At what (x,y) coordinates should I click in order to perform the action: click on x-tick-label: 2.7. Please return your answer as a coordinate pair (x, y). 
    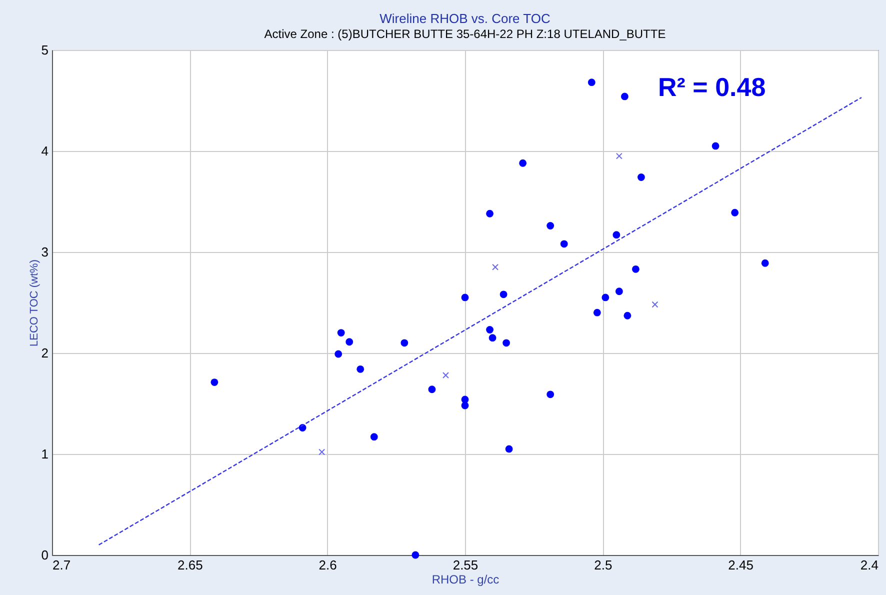
    Looking at the image, I should click on (61, 565).